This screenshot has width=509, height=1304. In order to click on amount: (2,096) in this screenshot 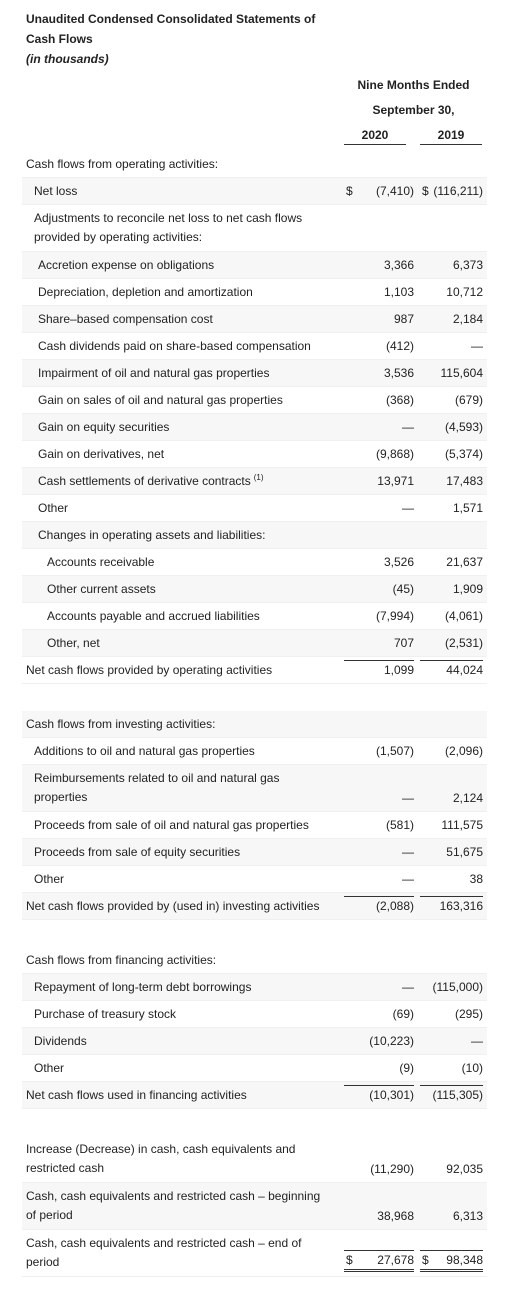, I will do `click(463, 751)`.